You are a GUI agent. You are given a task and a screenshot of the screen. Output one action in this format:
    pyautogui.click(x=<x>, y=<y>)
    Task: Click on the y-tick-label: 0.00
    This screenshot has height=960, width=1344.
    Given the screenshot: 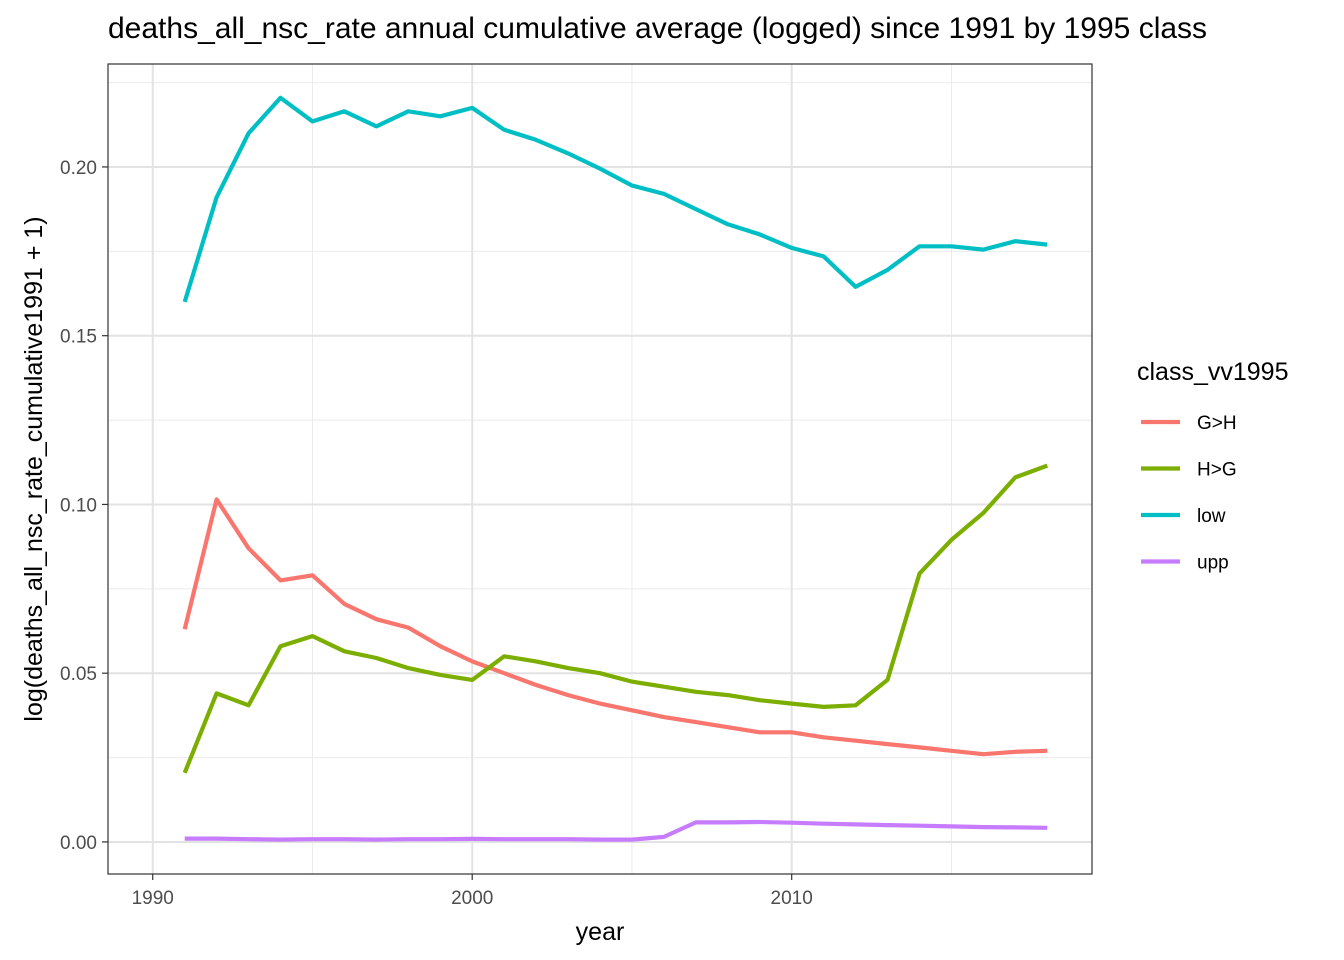 What is the action you would take?
    pyautogui.click(x=78, y=843)
    